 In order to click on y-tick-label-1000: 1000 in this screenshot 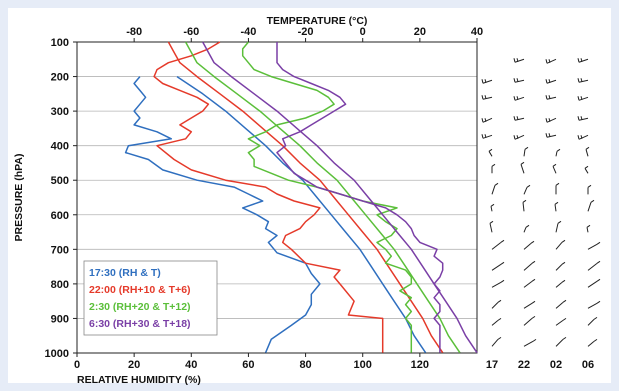, I will do `click(57, 354)`.